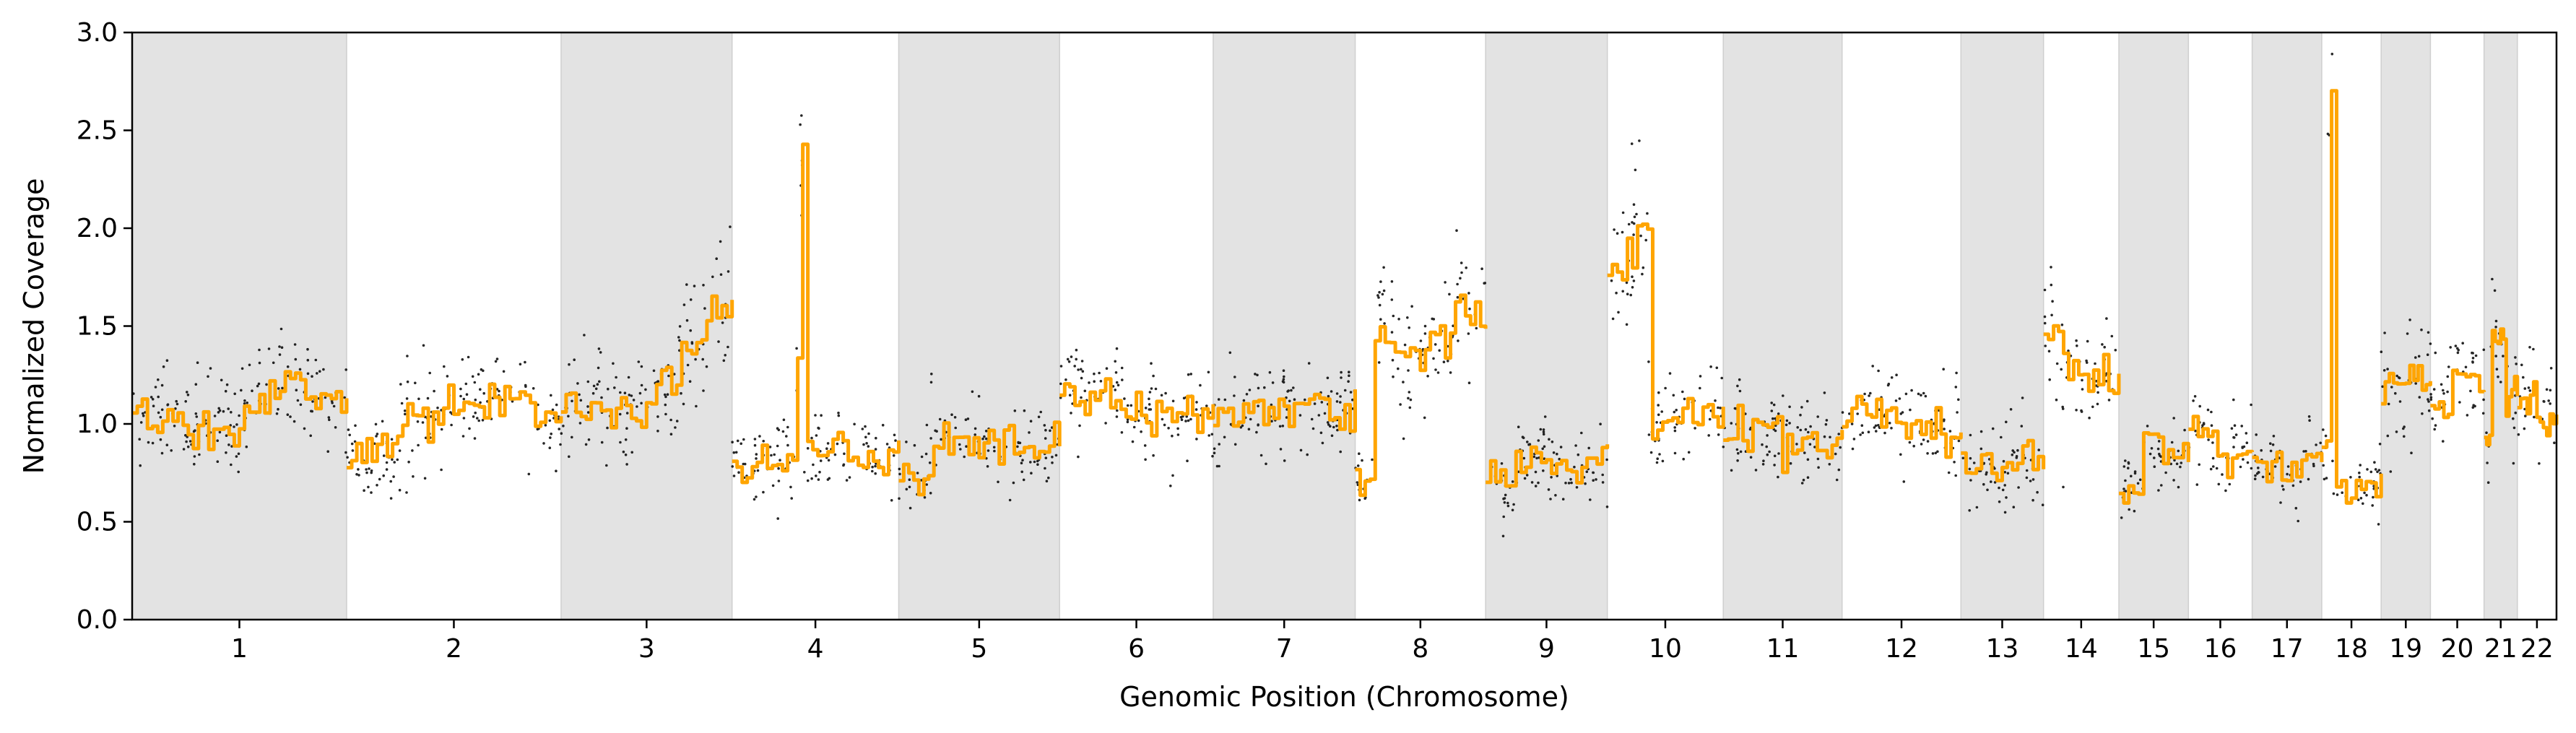 The image size is (2576, 733). Describe the element at coordinates (815, 649) in the screenshot. I see `x-tick-label: 4` at that location.